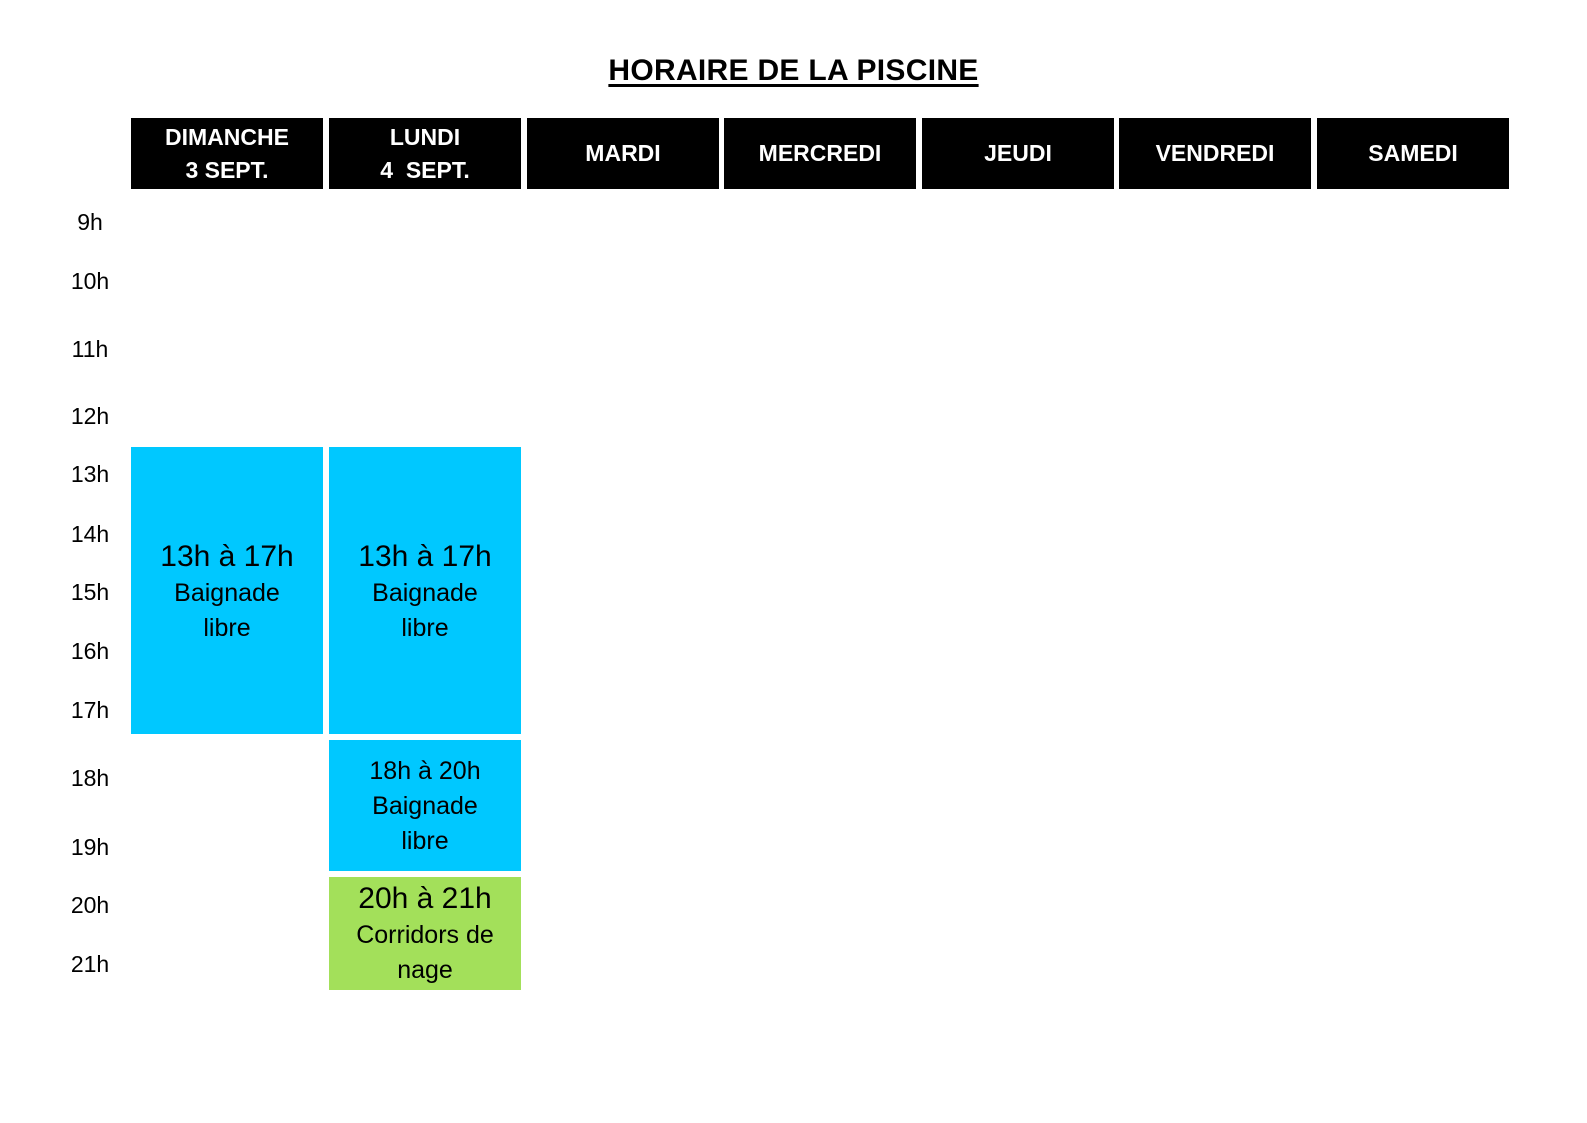  Describe the element at coordinates (425, 136) in the screenshot. I see `day-name: LUNDI` at that location.